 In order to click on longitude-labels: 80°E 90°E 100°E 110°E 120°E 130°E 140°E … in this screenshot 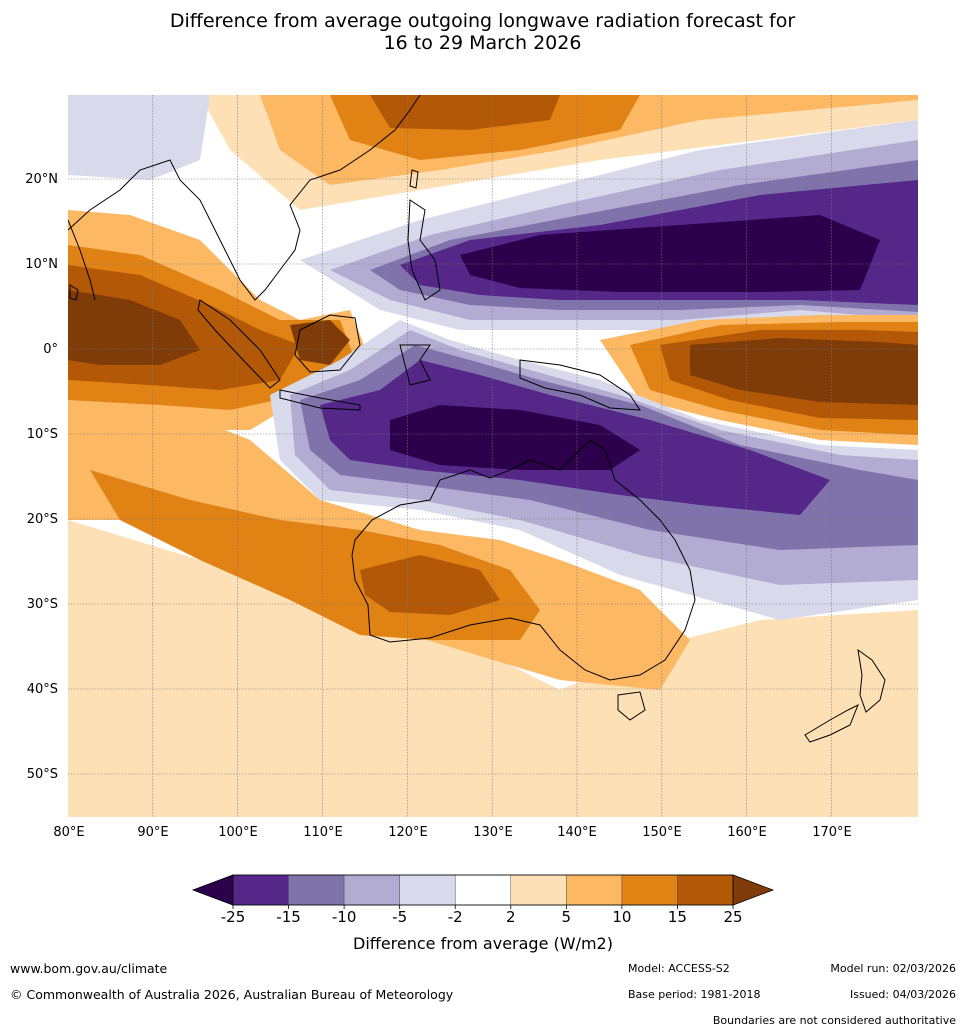, I will do `click(452, 832)`.